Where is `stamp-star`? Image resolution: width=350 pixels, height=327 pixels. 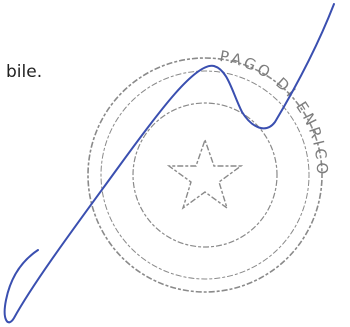
stamp-star is located at coordinates (205, 173).